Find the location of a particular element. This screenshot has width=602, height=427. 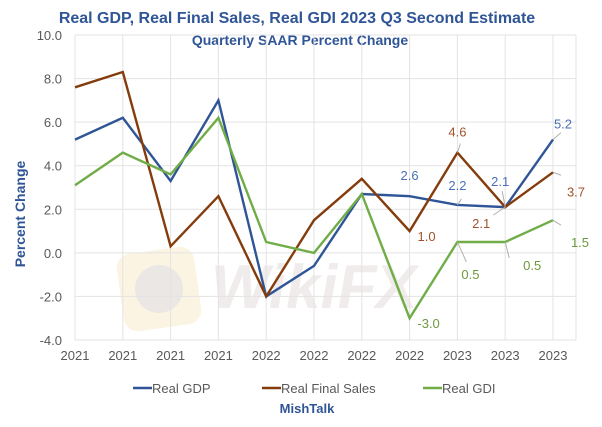

chart-subtitle: Quarterly SAAR Percent Change is located at coordinates (300, 40).